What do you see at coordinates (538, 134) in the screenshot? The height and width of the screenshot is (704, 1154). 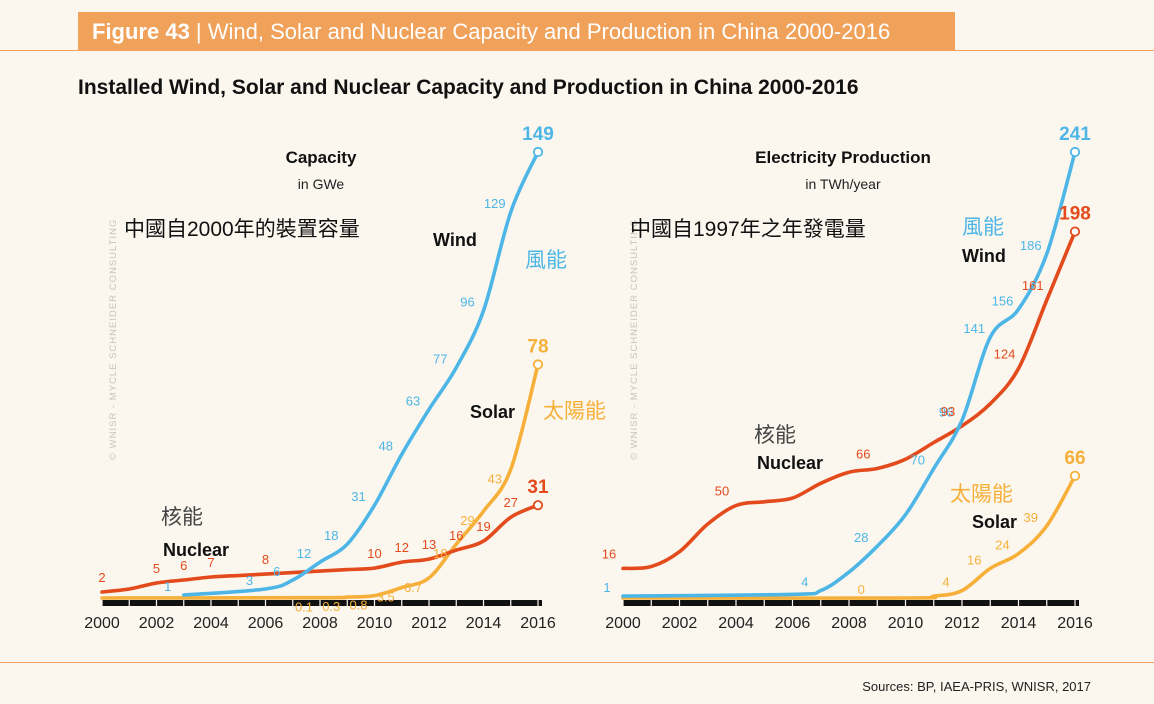 I see `capacity-wind-value-label: 149` at bounding box center [538, 134].